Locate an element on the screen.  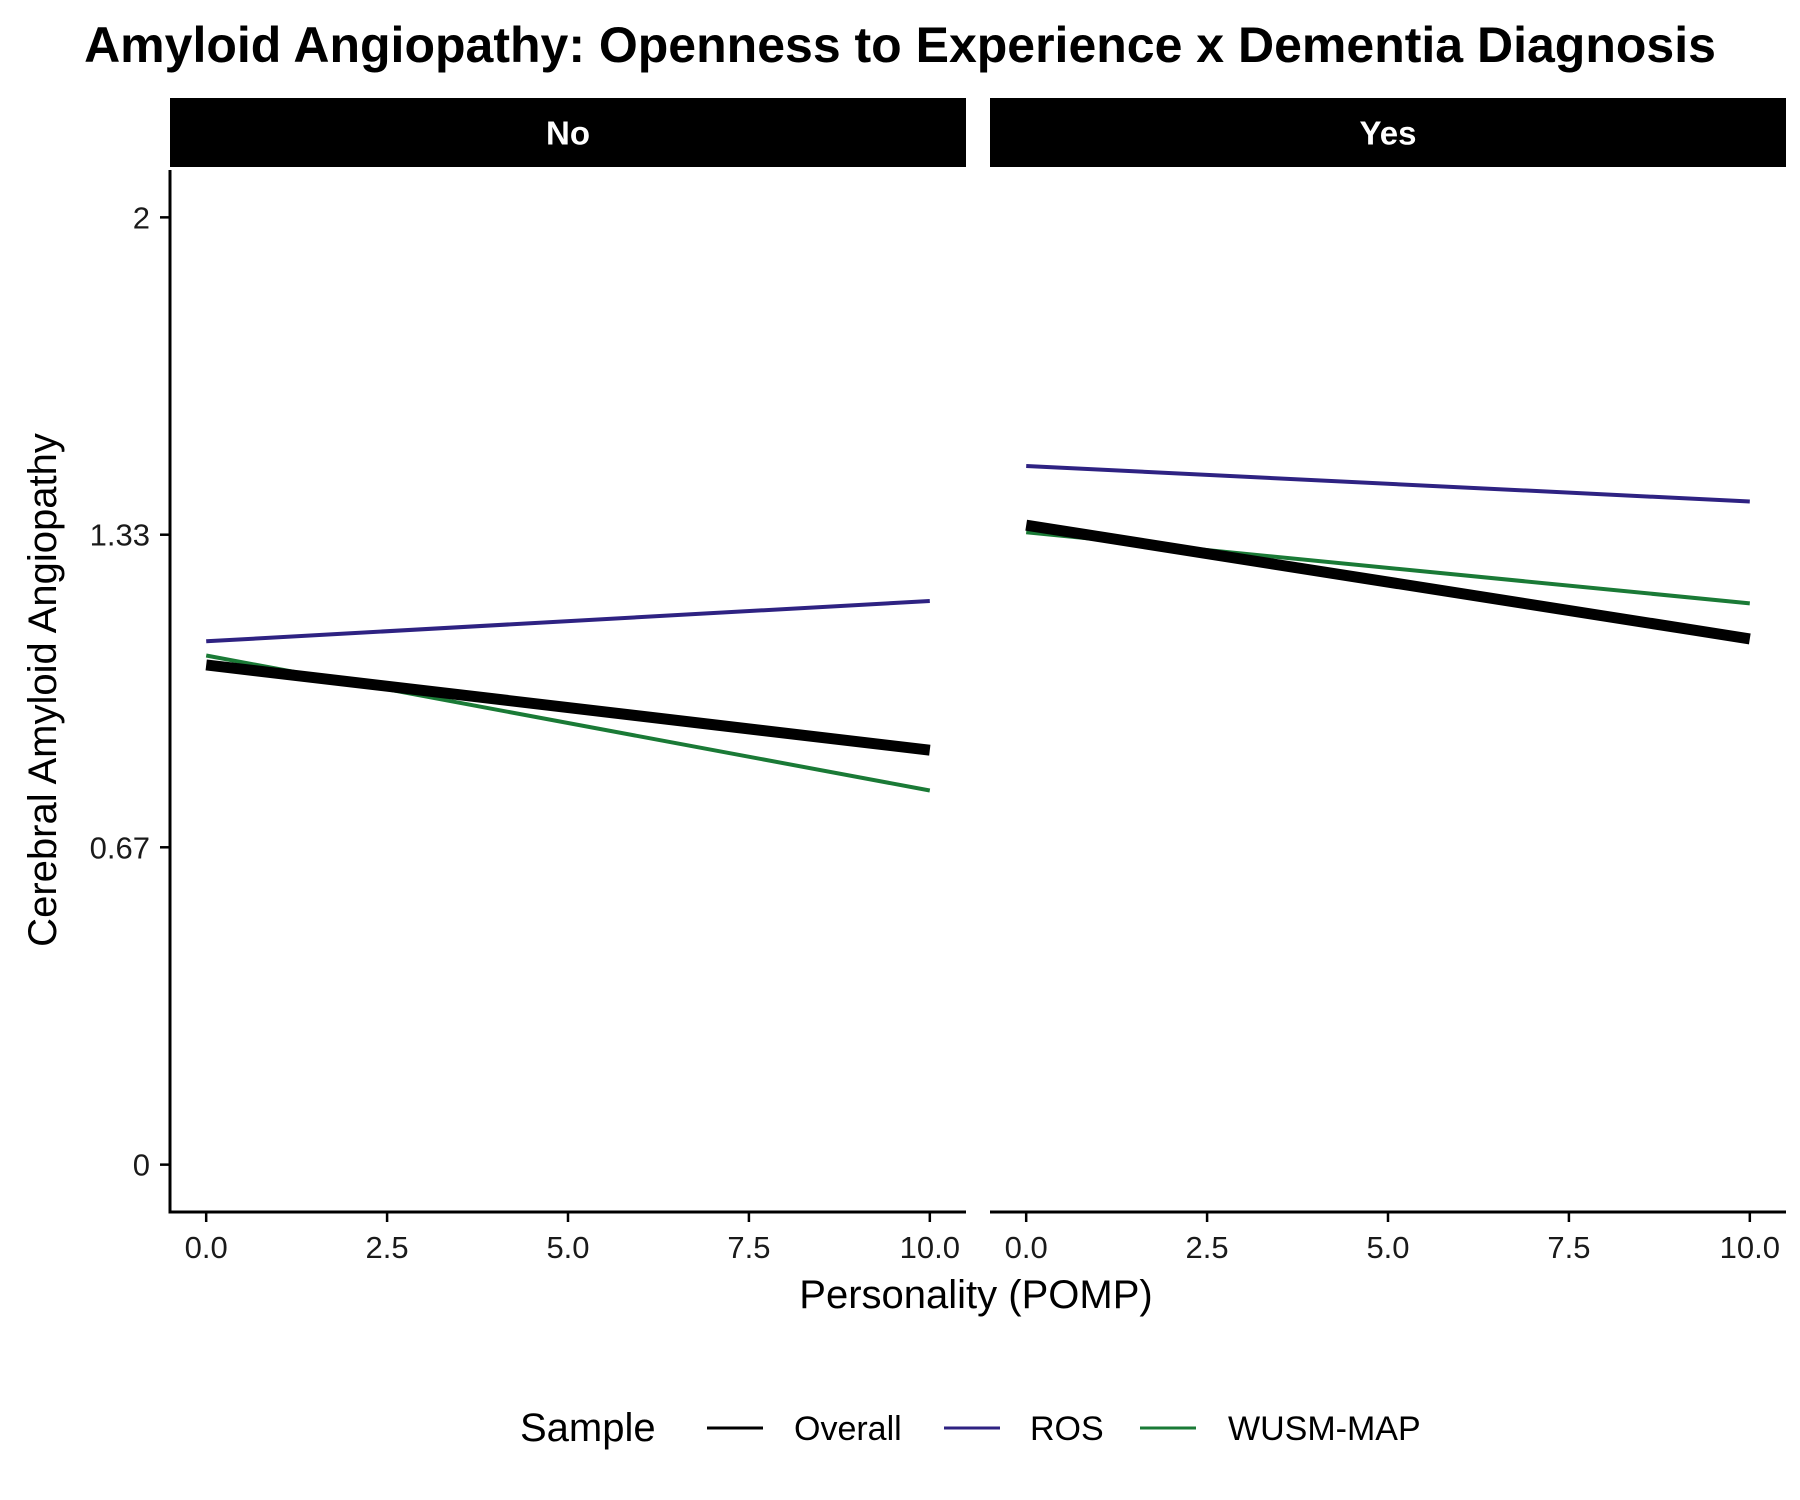
x-tick-label-no-3: 7.5 is located at coordinates (748, 1247).